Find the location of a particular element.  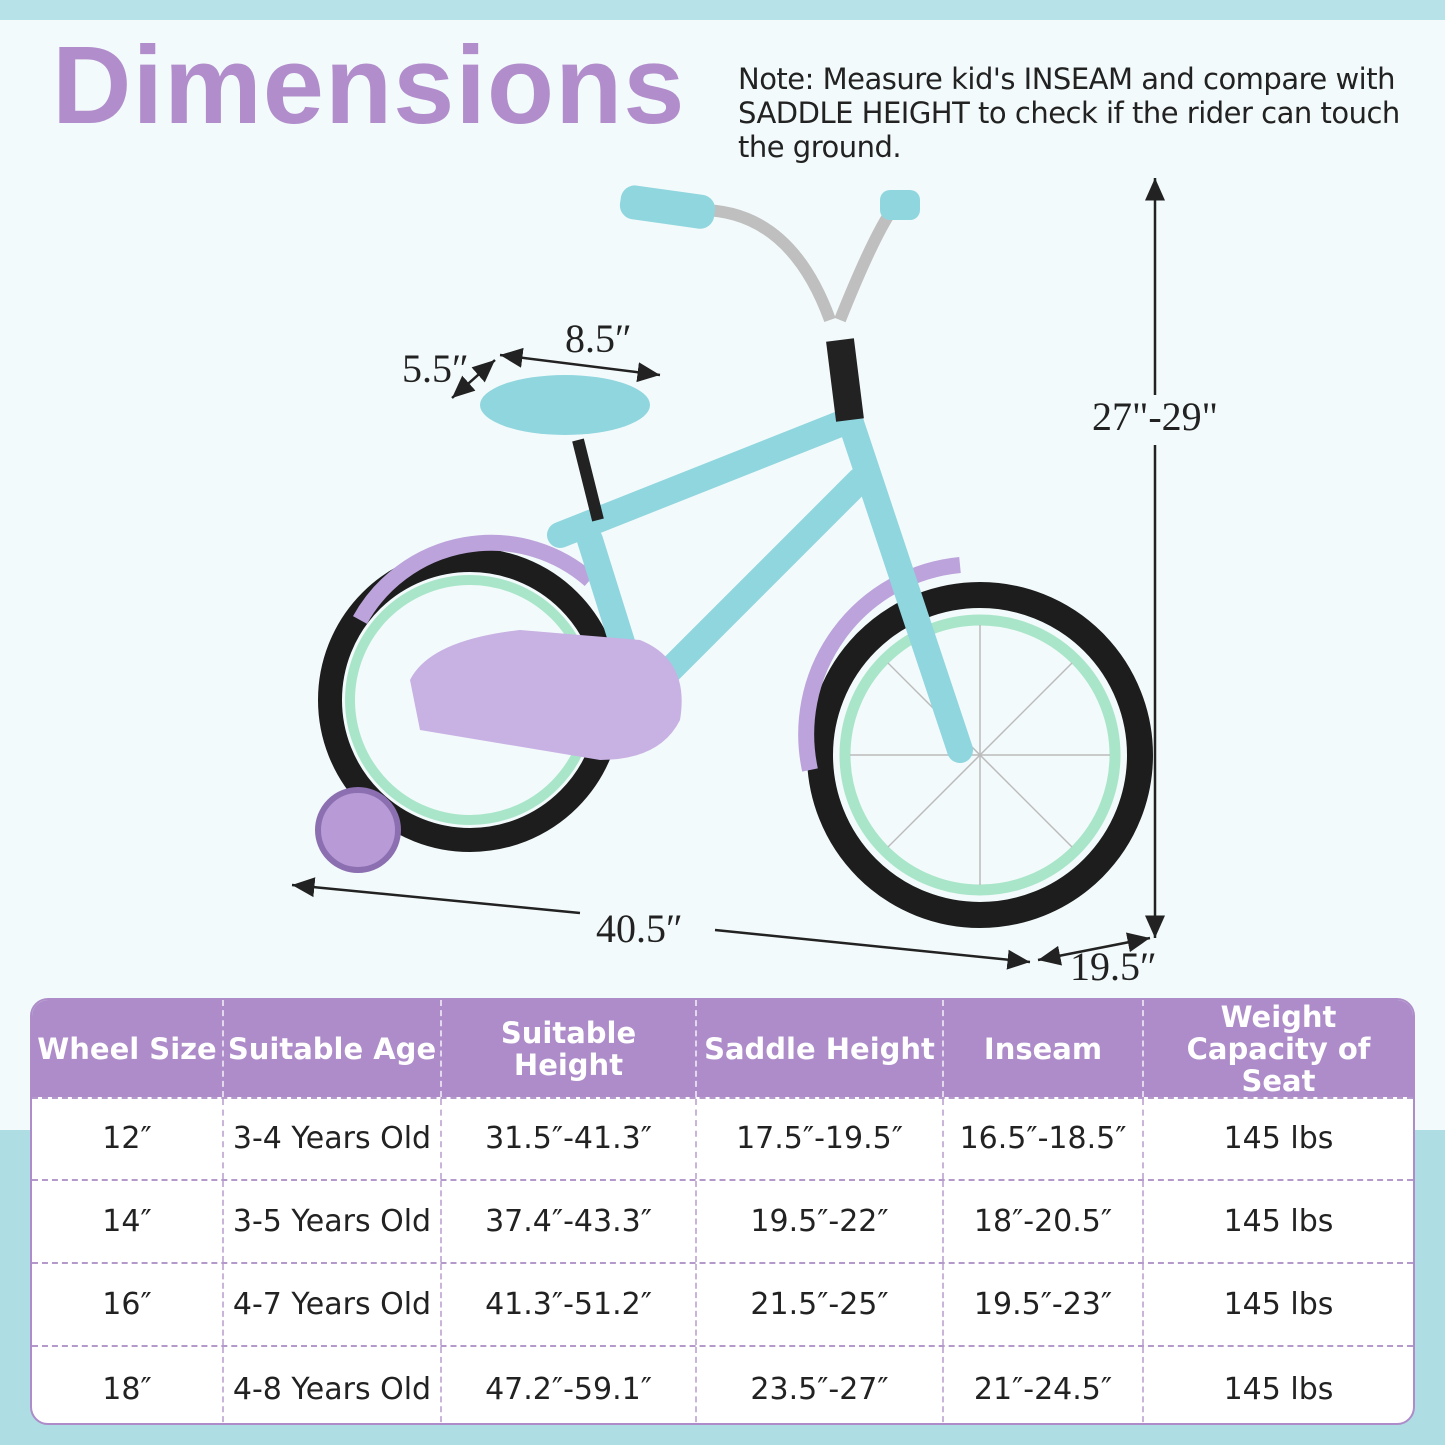

header-wheel-size: Wheel Size is located at coordinates (127, 1048).